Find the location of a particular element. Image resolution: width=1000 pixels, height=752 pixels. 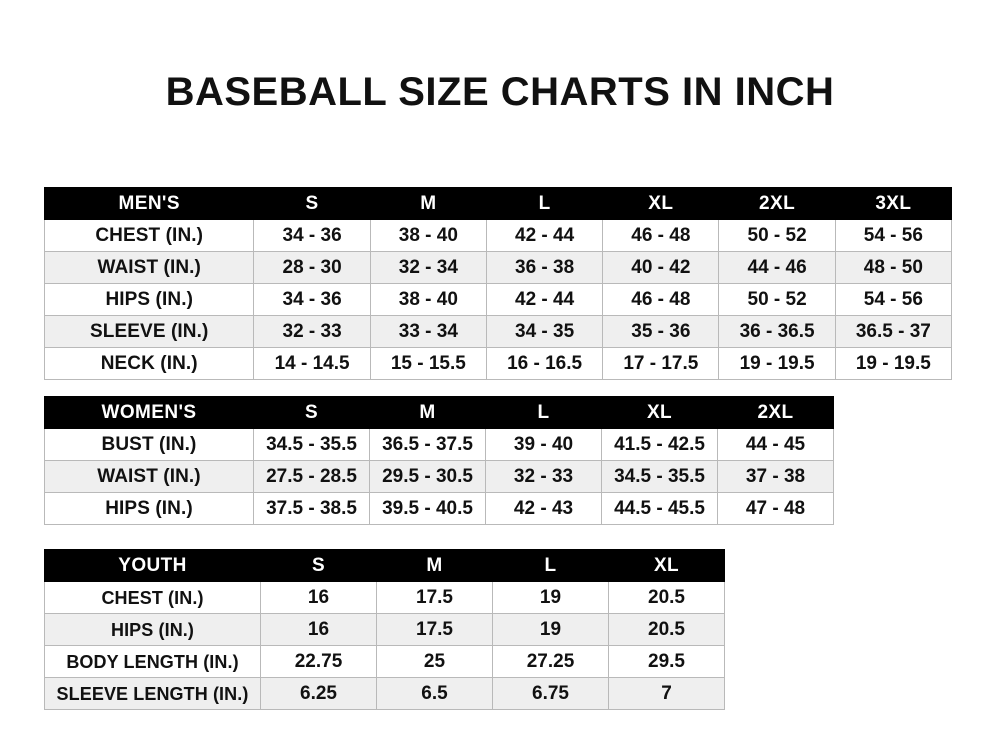

womens-table-head: WOMEN'S S M L XL 2XL is located at coordinates (439, 412).